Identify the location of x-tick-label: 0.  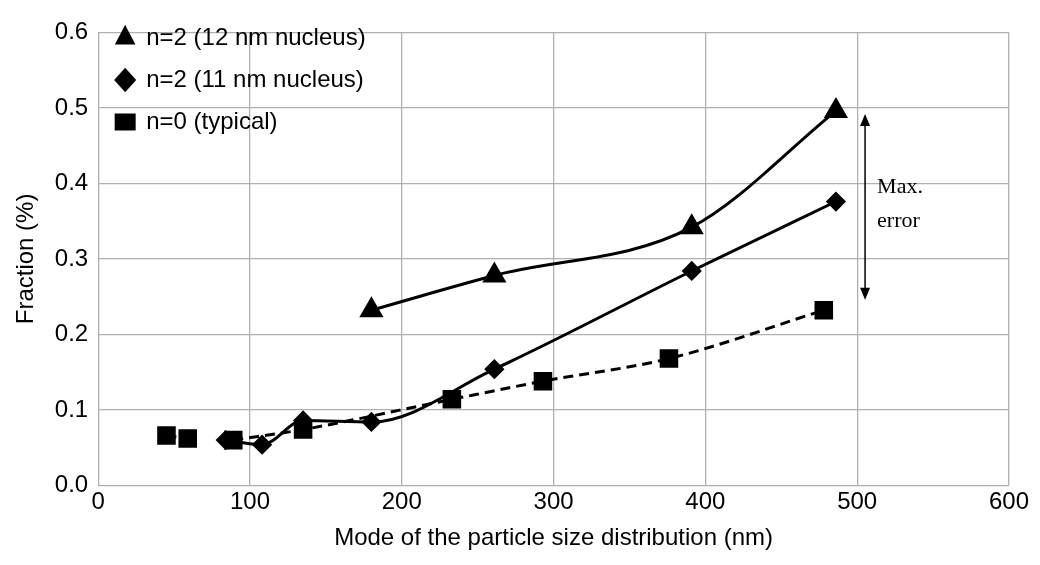
(98, 501).